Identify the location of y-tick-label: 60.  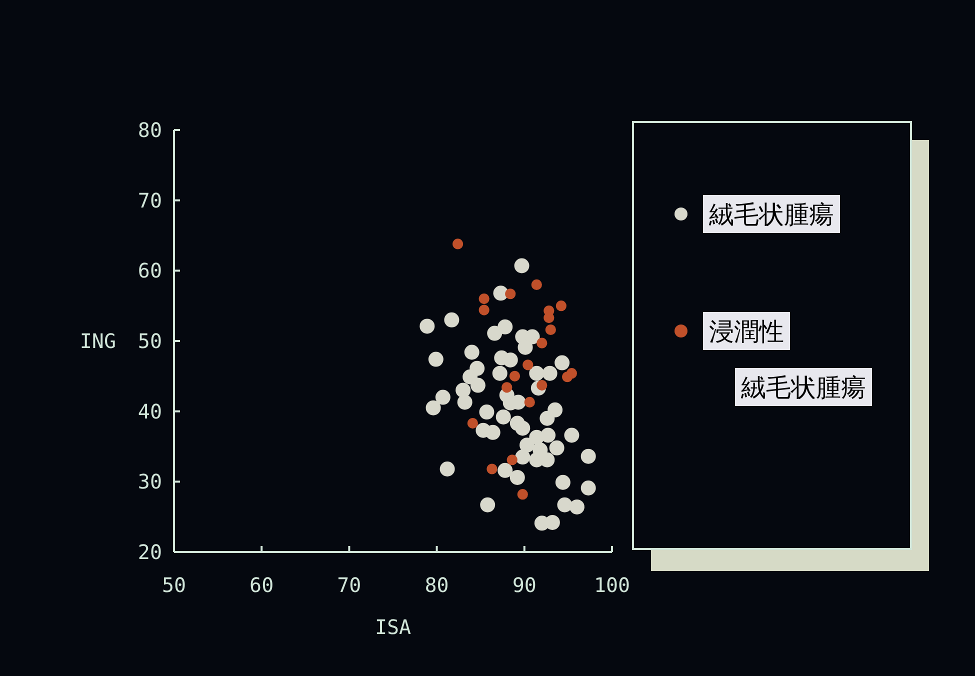
(150, 270).